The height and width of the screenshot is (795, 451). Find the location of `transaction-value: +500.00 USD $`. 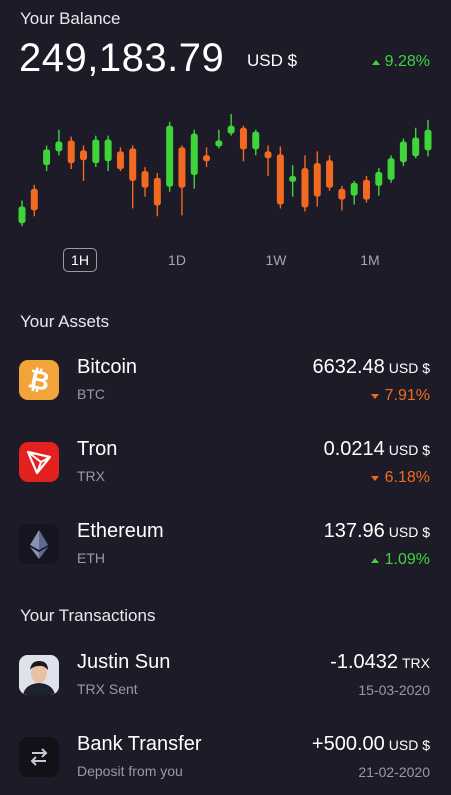

transaction-value: +500.00 USD $ is located at coordinates (371, 744).